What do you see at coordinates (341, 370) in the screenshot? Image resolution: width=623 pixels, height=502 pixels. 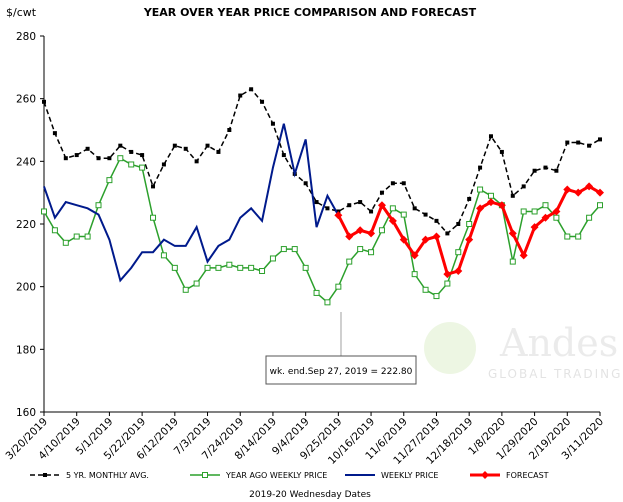 I see `annotation-box` at bounding box center [341, 370].